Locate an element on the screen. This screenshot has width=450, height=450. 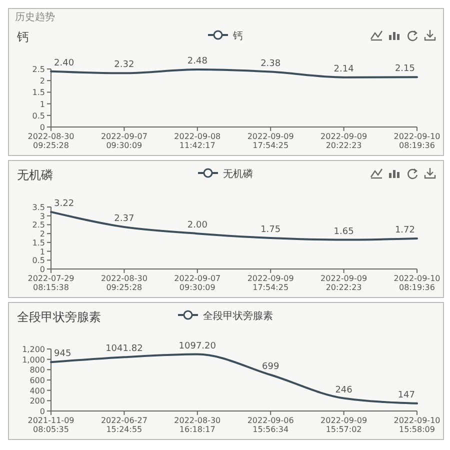
data-label: 147 is located at coordinates (406, 395).